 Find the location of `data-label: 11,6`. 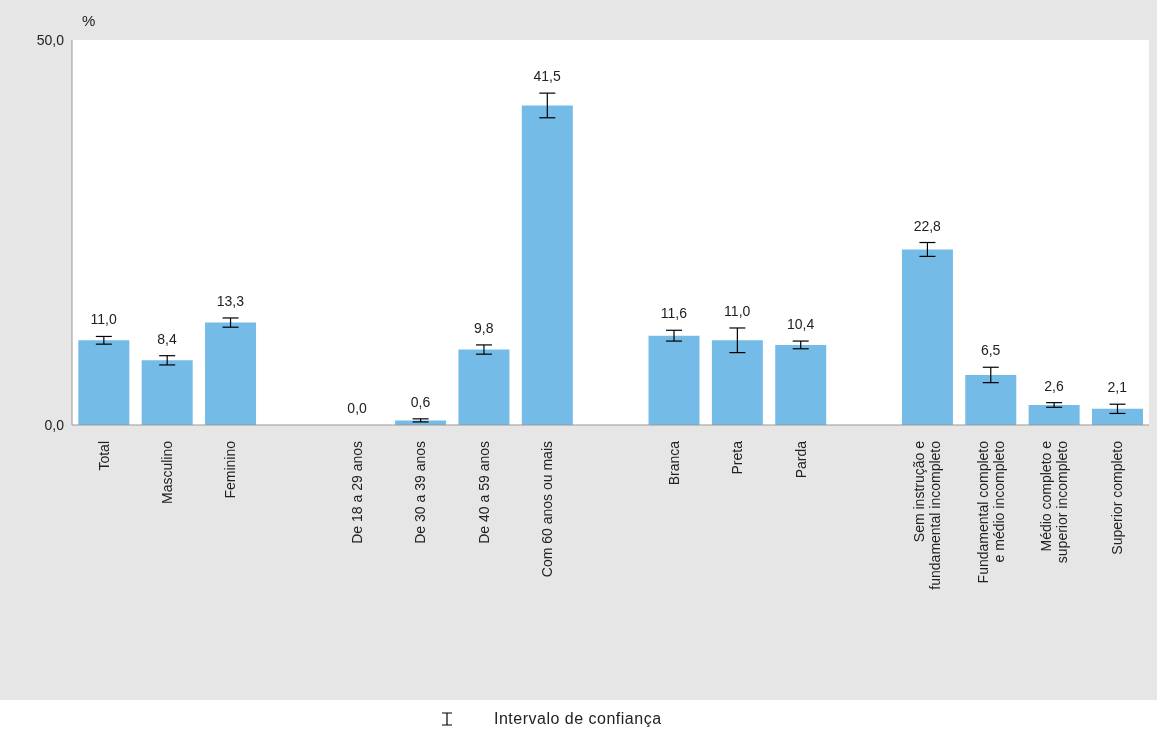

data-label: 11,6 is located at coordinates (674, 313).